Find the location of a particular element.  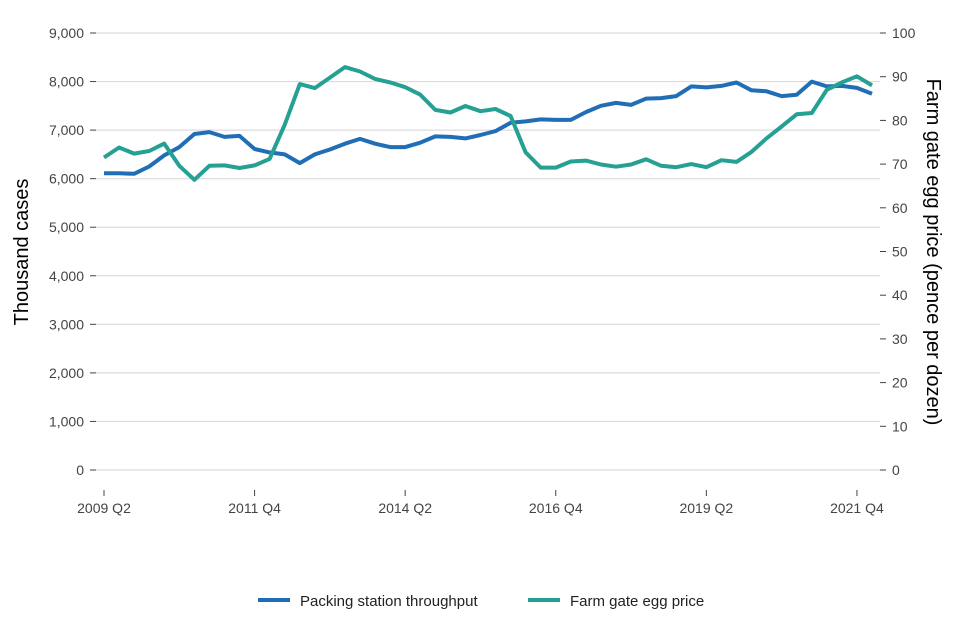

right-axis-tick-label: 30 is located at coordinates (900, 339).